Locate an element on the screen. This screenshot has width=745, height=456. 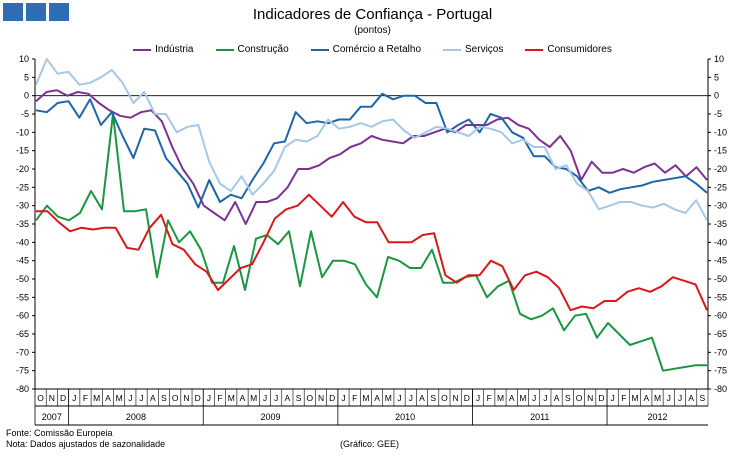
year-label: 2012 is located at coordinates (658, 417).